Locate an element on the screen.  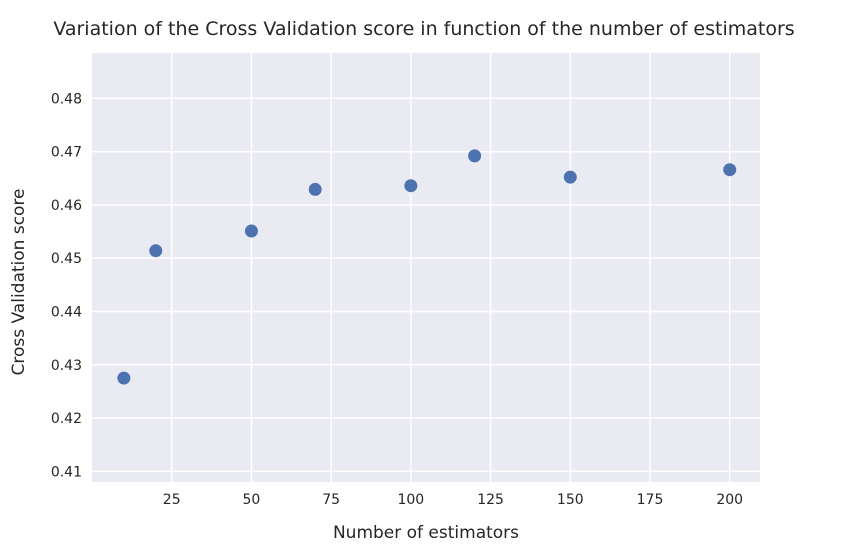
x-tick-label: 175 is located at coordinates (650, 500).